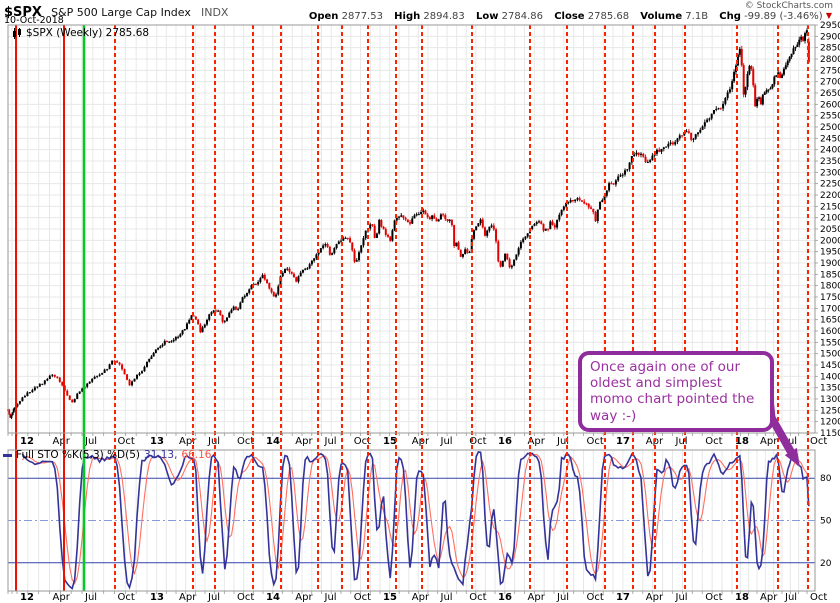 Image resolution: width=840 pixels, height=603 pixels. Describe the element at coordinates (390, 597) in the screenshot. I see `month-axis-label: 15` at that location.